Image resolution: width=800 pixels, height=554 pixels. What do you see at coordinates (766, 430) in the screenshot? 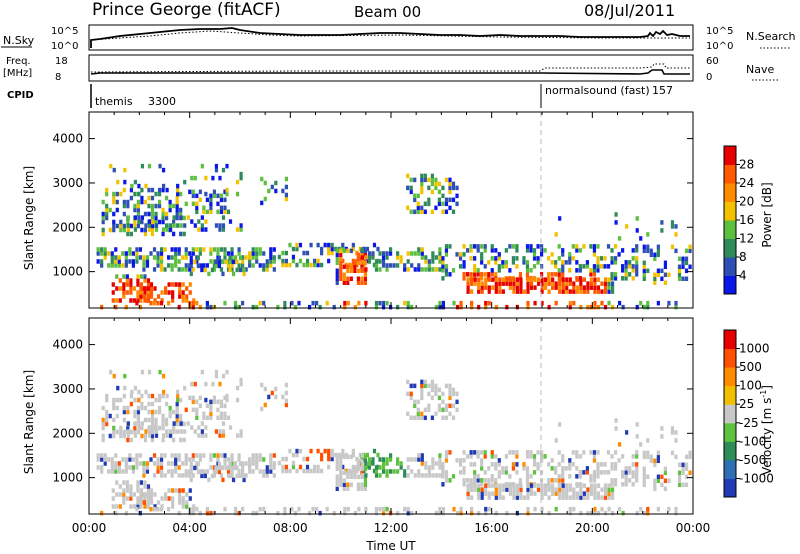
I see `velocity-colorbar-label: Velocity [m s-1]` at bounding box center [766, 430].